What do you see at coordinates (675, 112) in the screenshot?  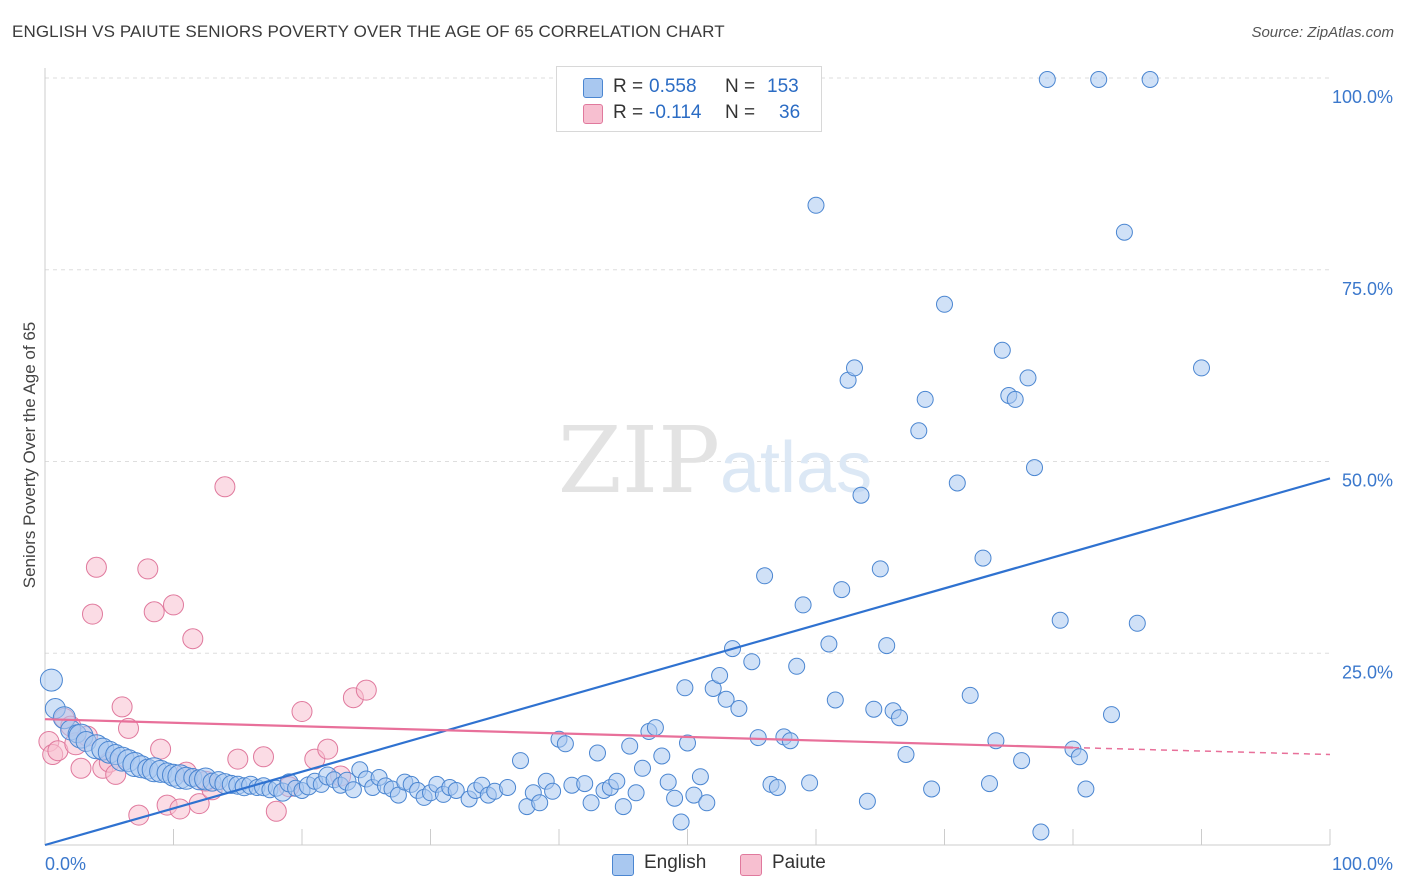 I see `legend-r-value: -0.114` at bounding box center [675, 112].